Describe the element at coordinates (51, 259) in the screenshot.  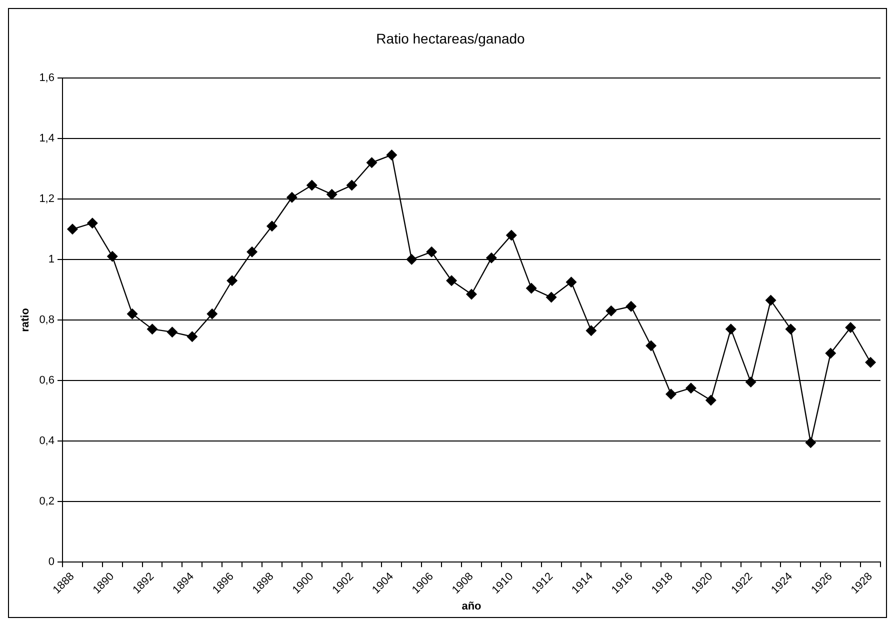
I see `y-tick-label: 1` at that location.